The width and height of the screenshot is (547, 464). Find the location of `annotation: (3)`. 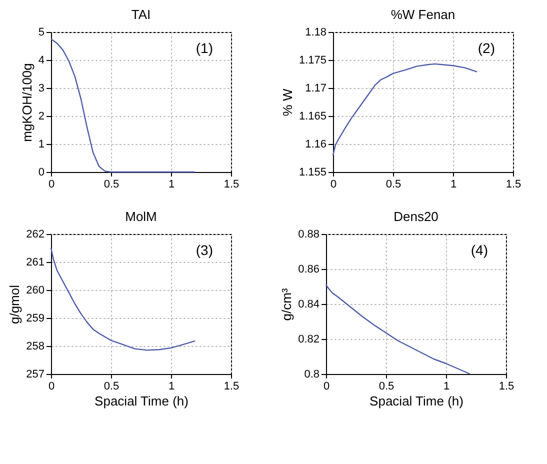

annotation: (3) is located at coordinates (204, 250).